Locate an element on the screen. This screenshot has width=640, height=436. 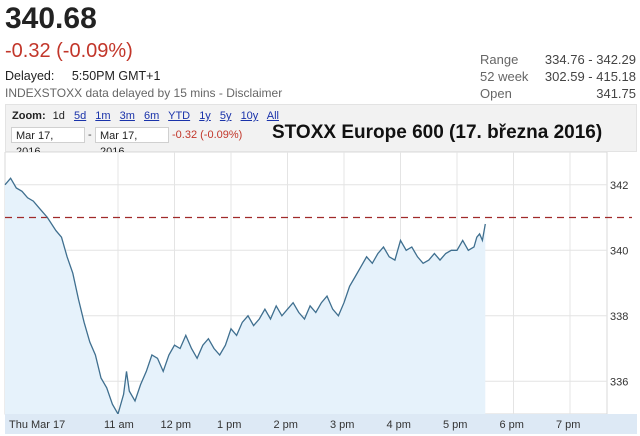
stat-label: Open is located at coordinates (496, 93).